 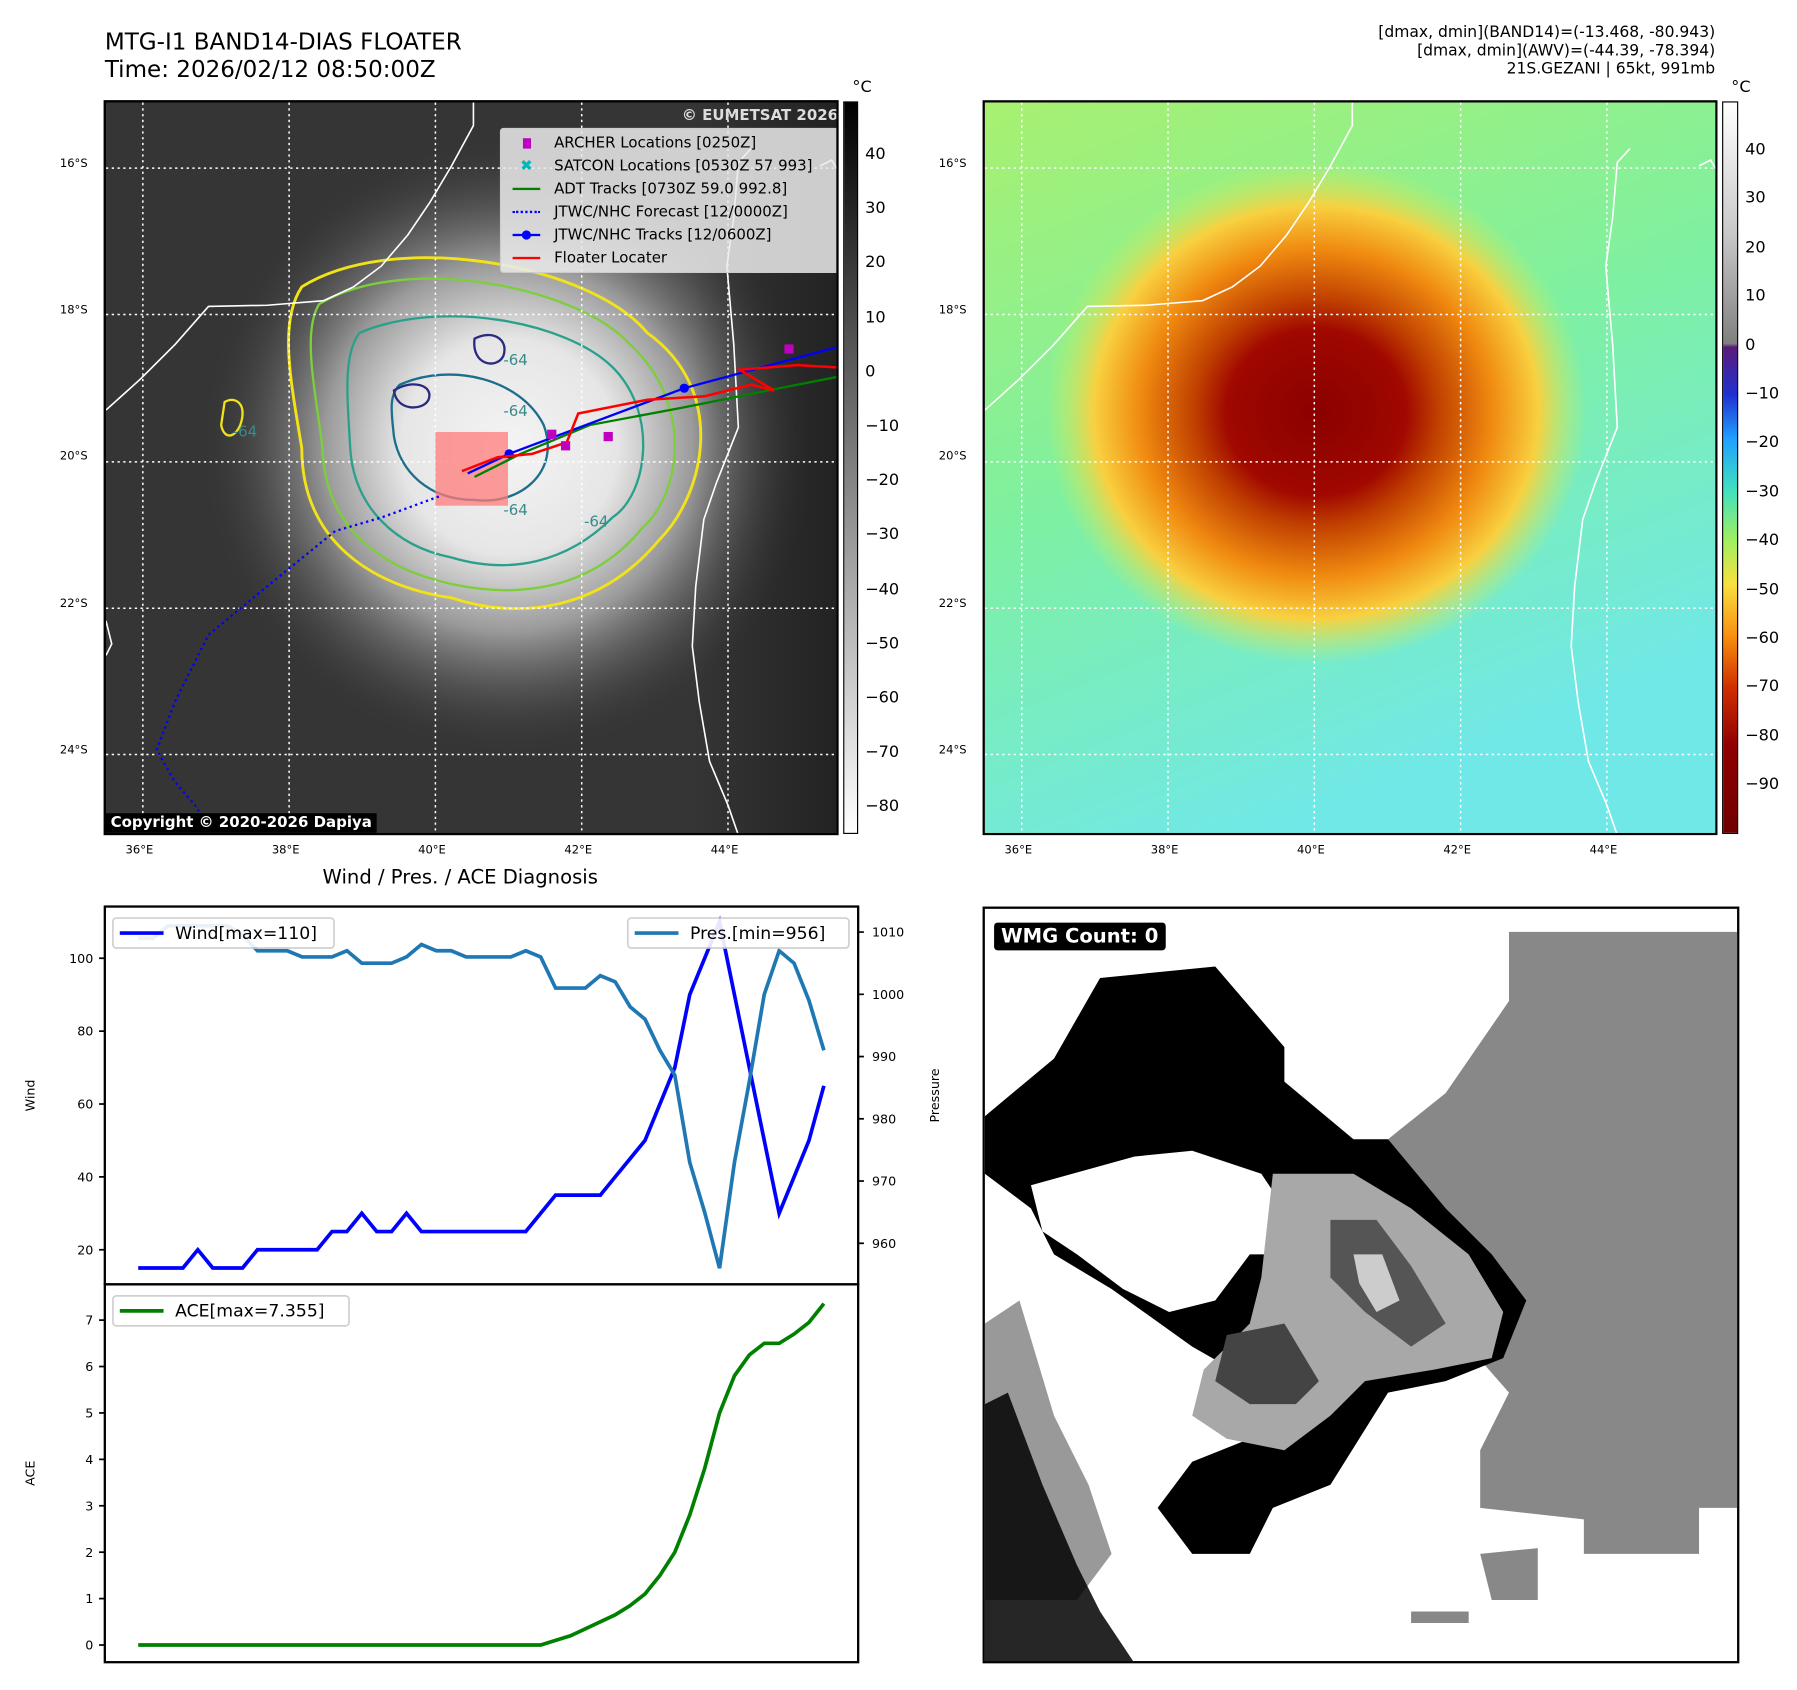 What do you see at coordinates (884, 1181) in the screenshot?
I see `y2-tick-label: 970` at bounding box center [884, 1181].